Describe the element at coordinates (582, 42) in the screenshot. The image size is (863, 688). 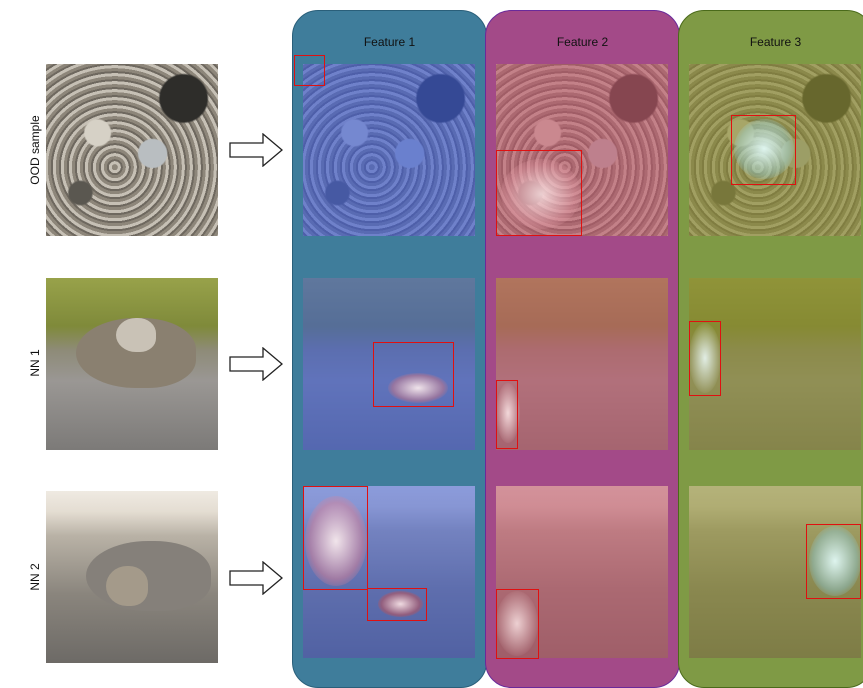
I see `feature-2-title: Feature 2` at that location.